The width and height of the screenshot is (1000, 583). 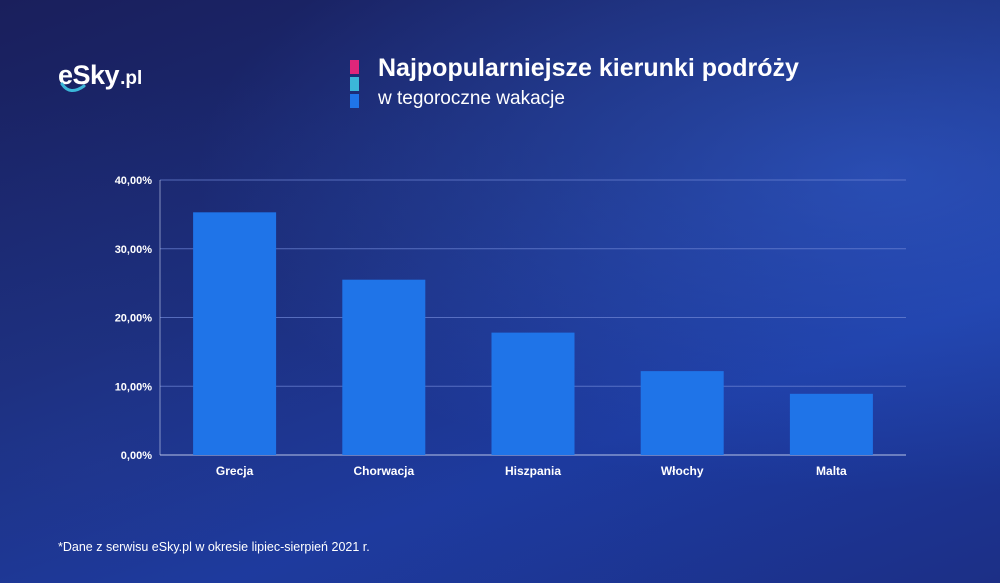 What do you see at coordinates (471, 98) in the screenshot?
I see `chart-subtitle: w tegoroczne wakacje` at bounding box center [471, 98].